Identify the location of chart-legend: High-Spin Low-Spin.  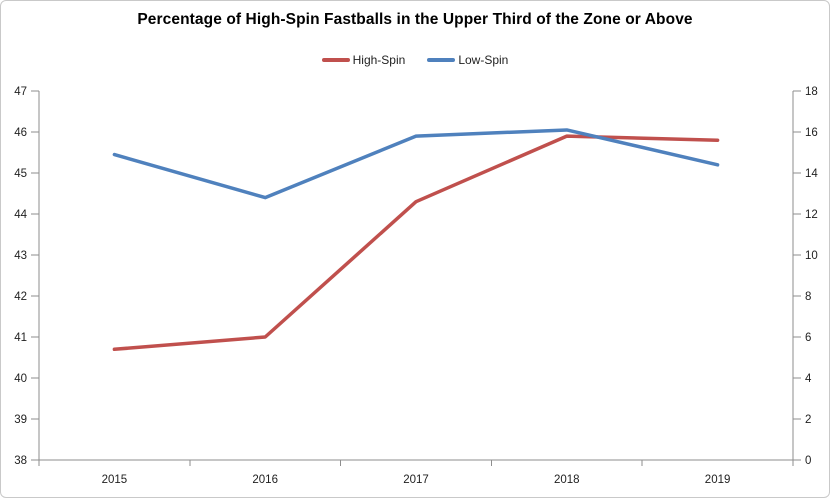
(415, 60).